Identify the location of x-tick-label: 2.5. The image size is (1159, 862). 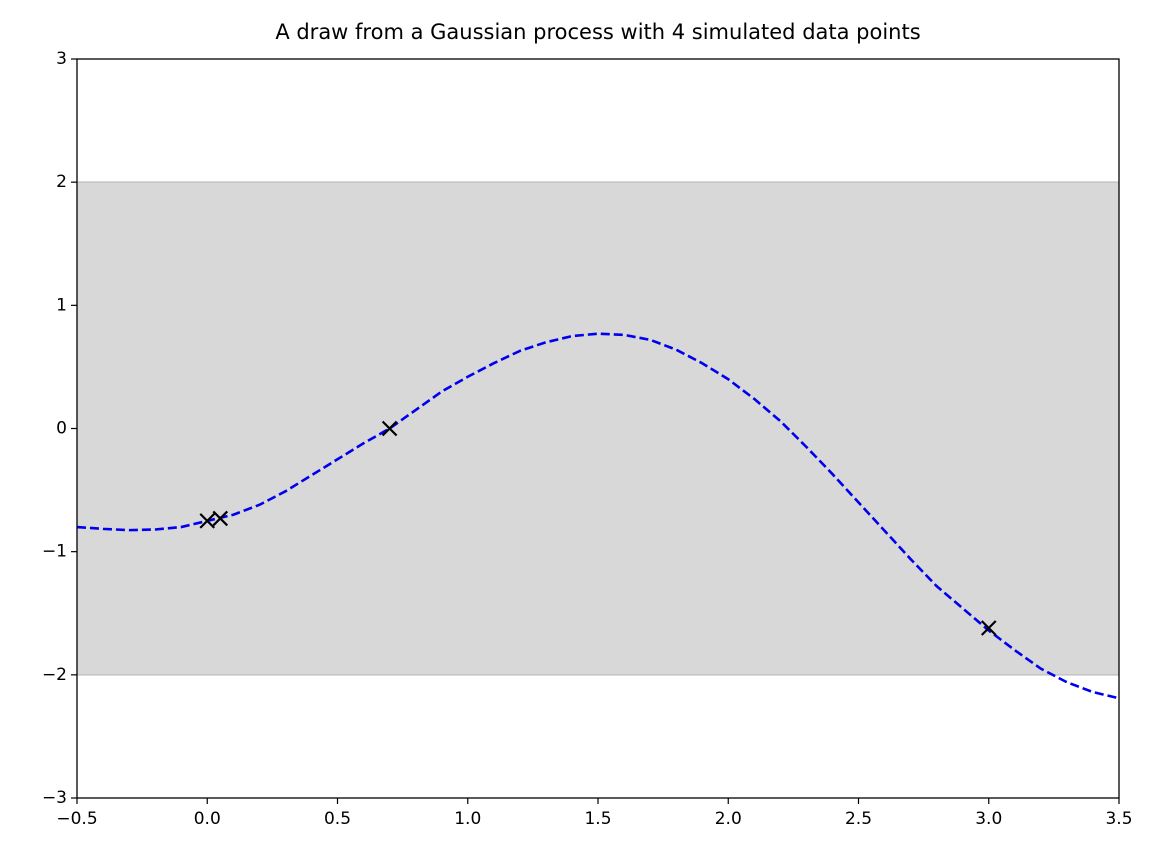
(858, 819).